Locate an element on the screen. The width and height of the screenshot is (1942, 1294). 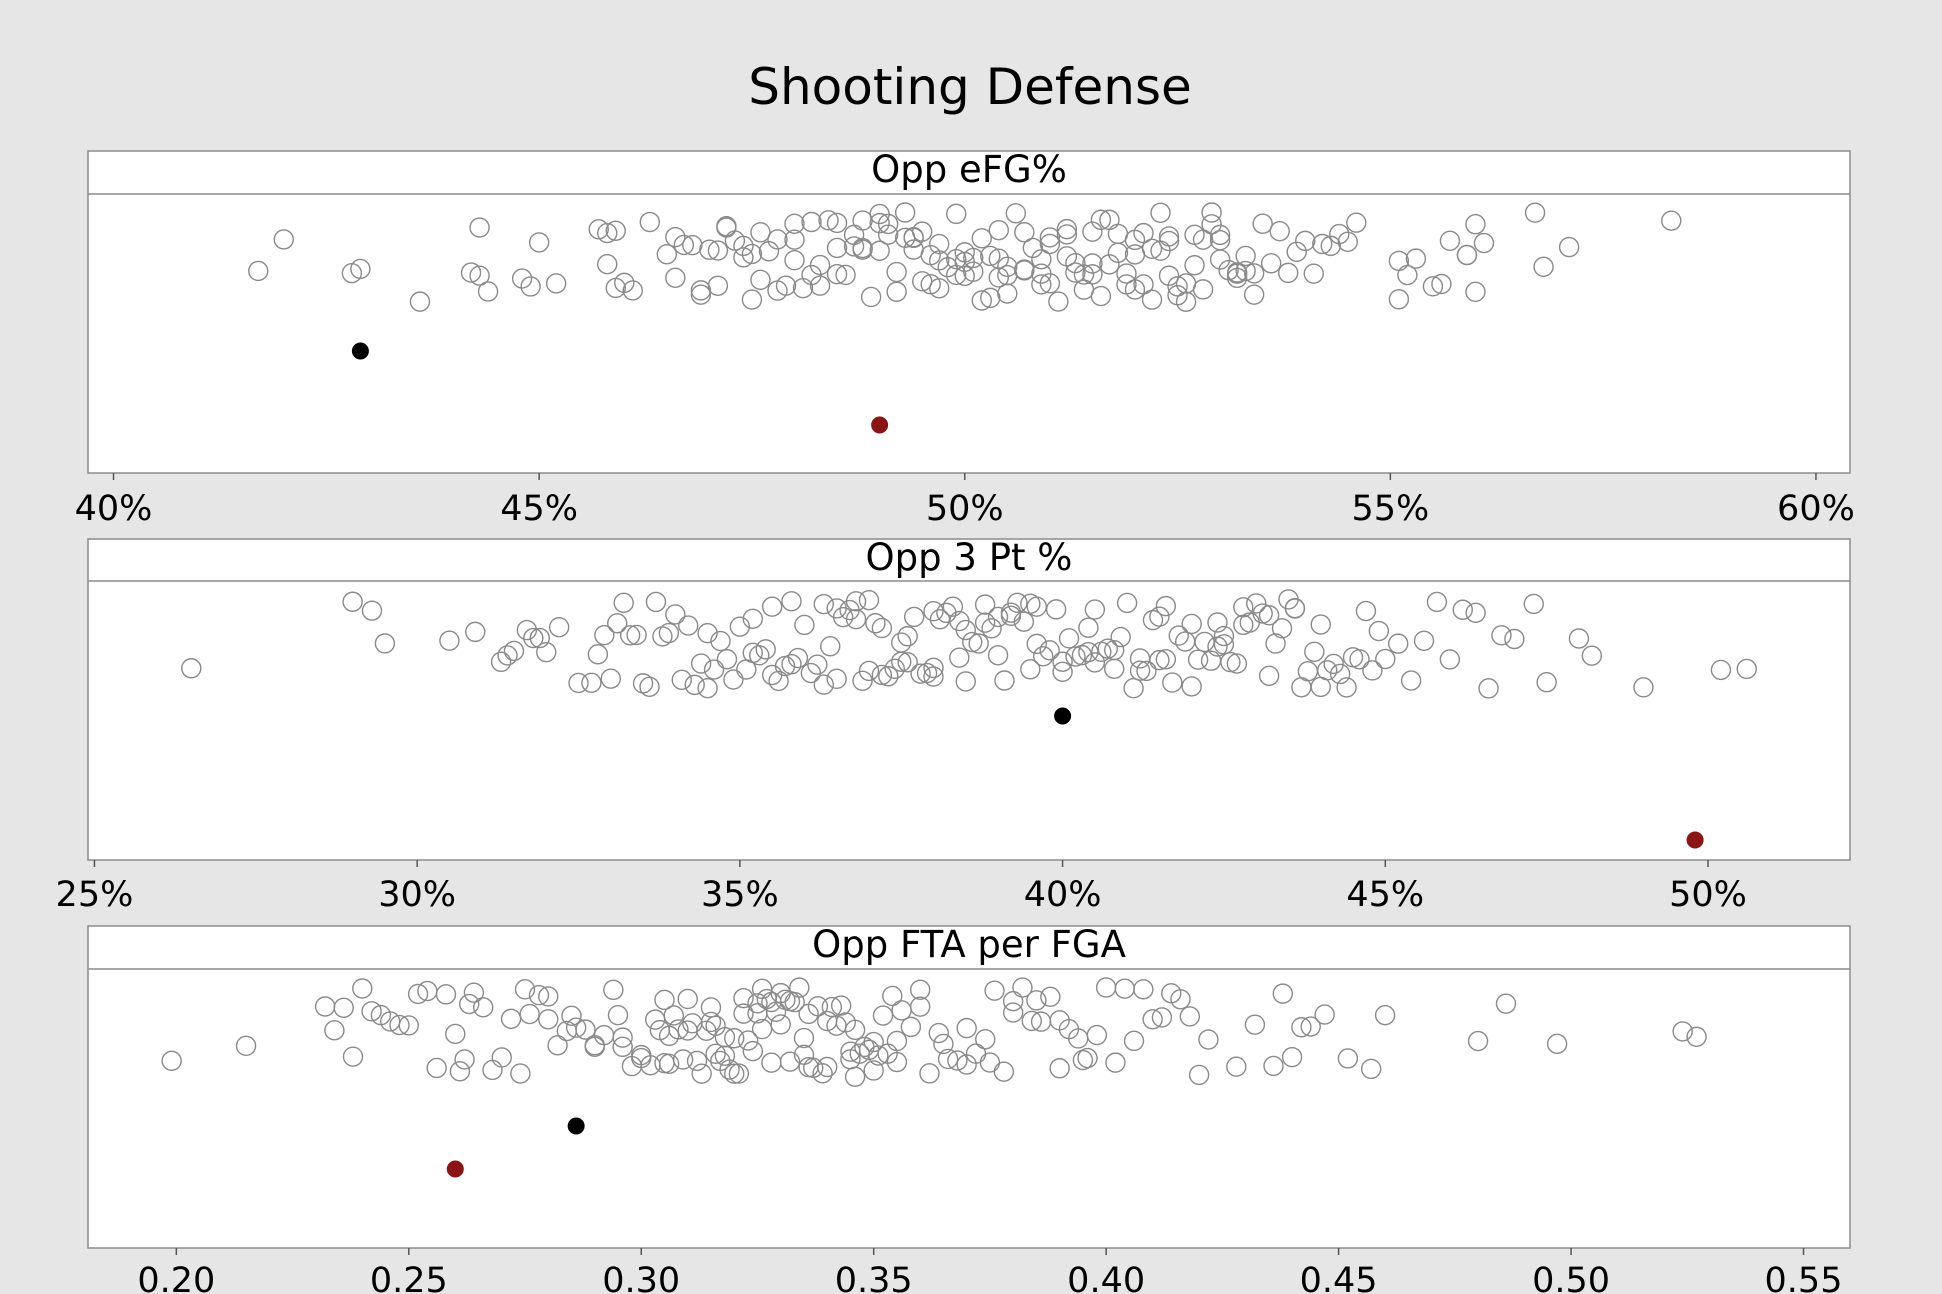
panel-title: Opp eFG% is located at coordinates (969, 169).